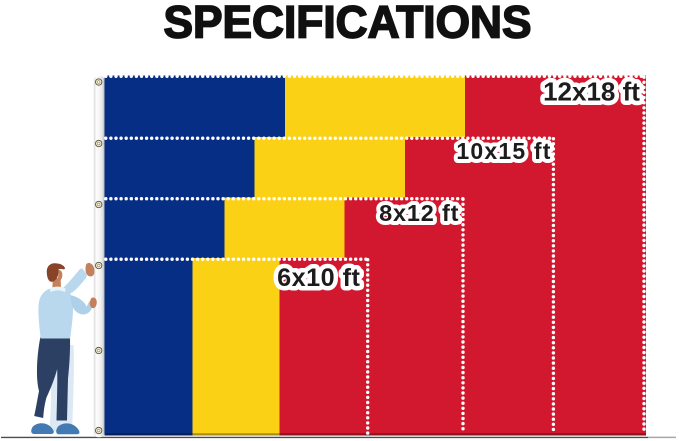 This screenshot has height=441, width=679. What do you see at coordinates (348, 23) in the screenshot?
I see `svg-text: SPECIFICATIONS` at bounding box center [348, 23].